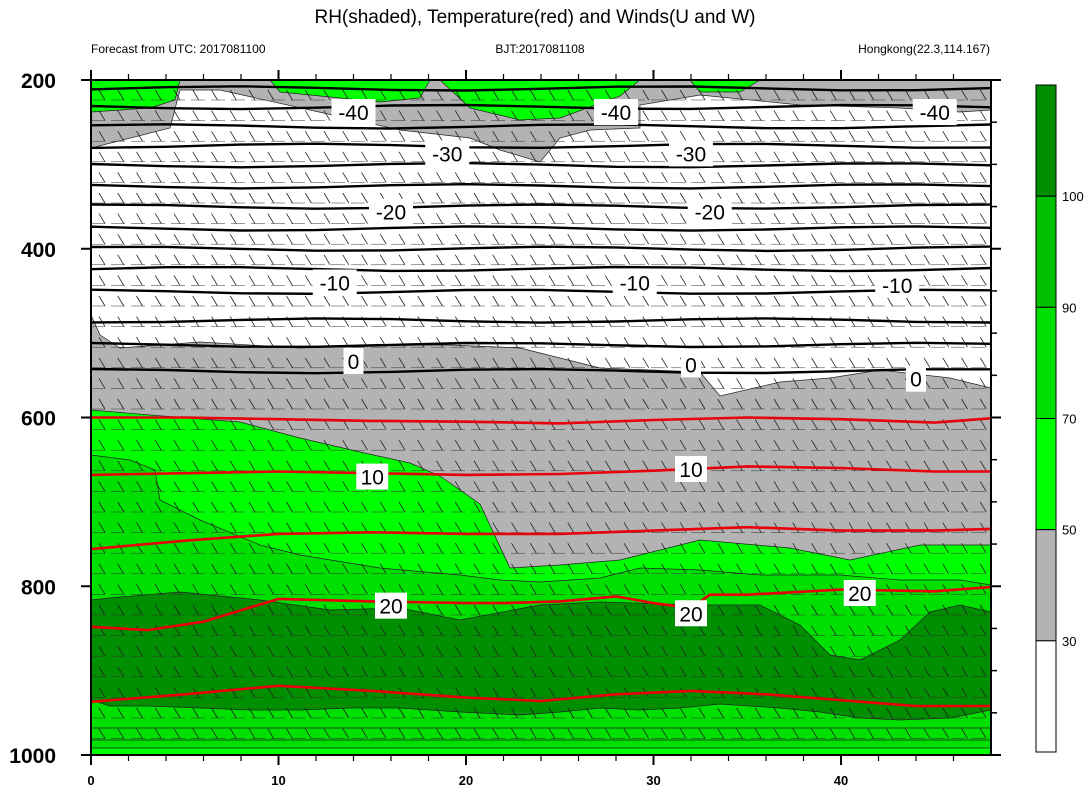 The height and width of the screenshot is (806, 1087). What do you see at coordinates (691, 364) in the screenshot?
I see `contour-label-box` at bounding box center [691, 364].